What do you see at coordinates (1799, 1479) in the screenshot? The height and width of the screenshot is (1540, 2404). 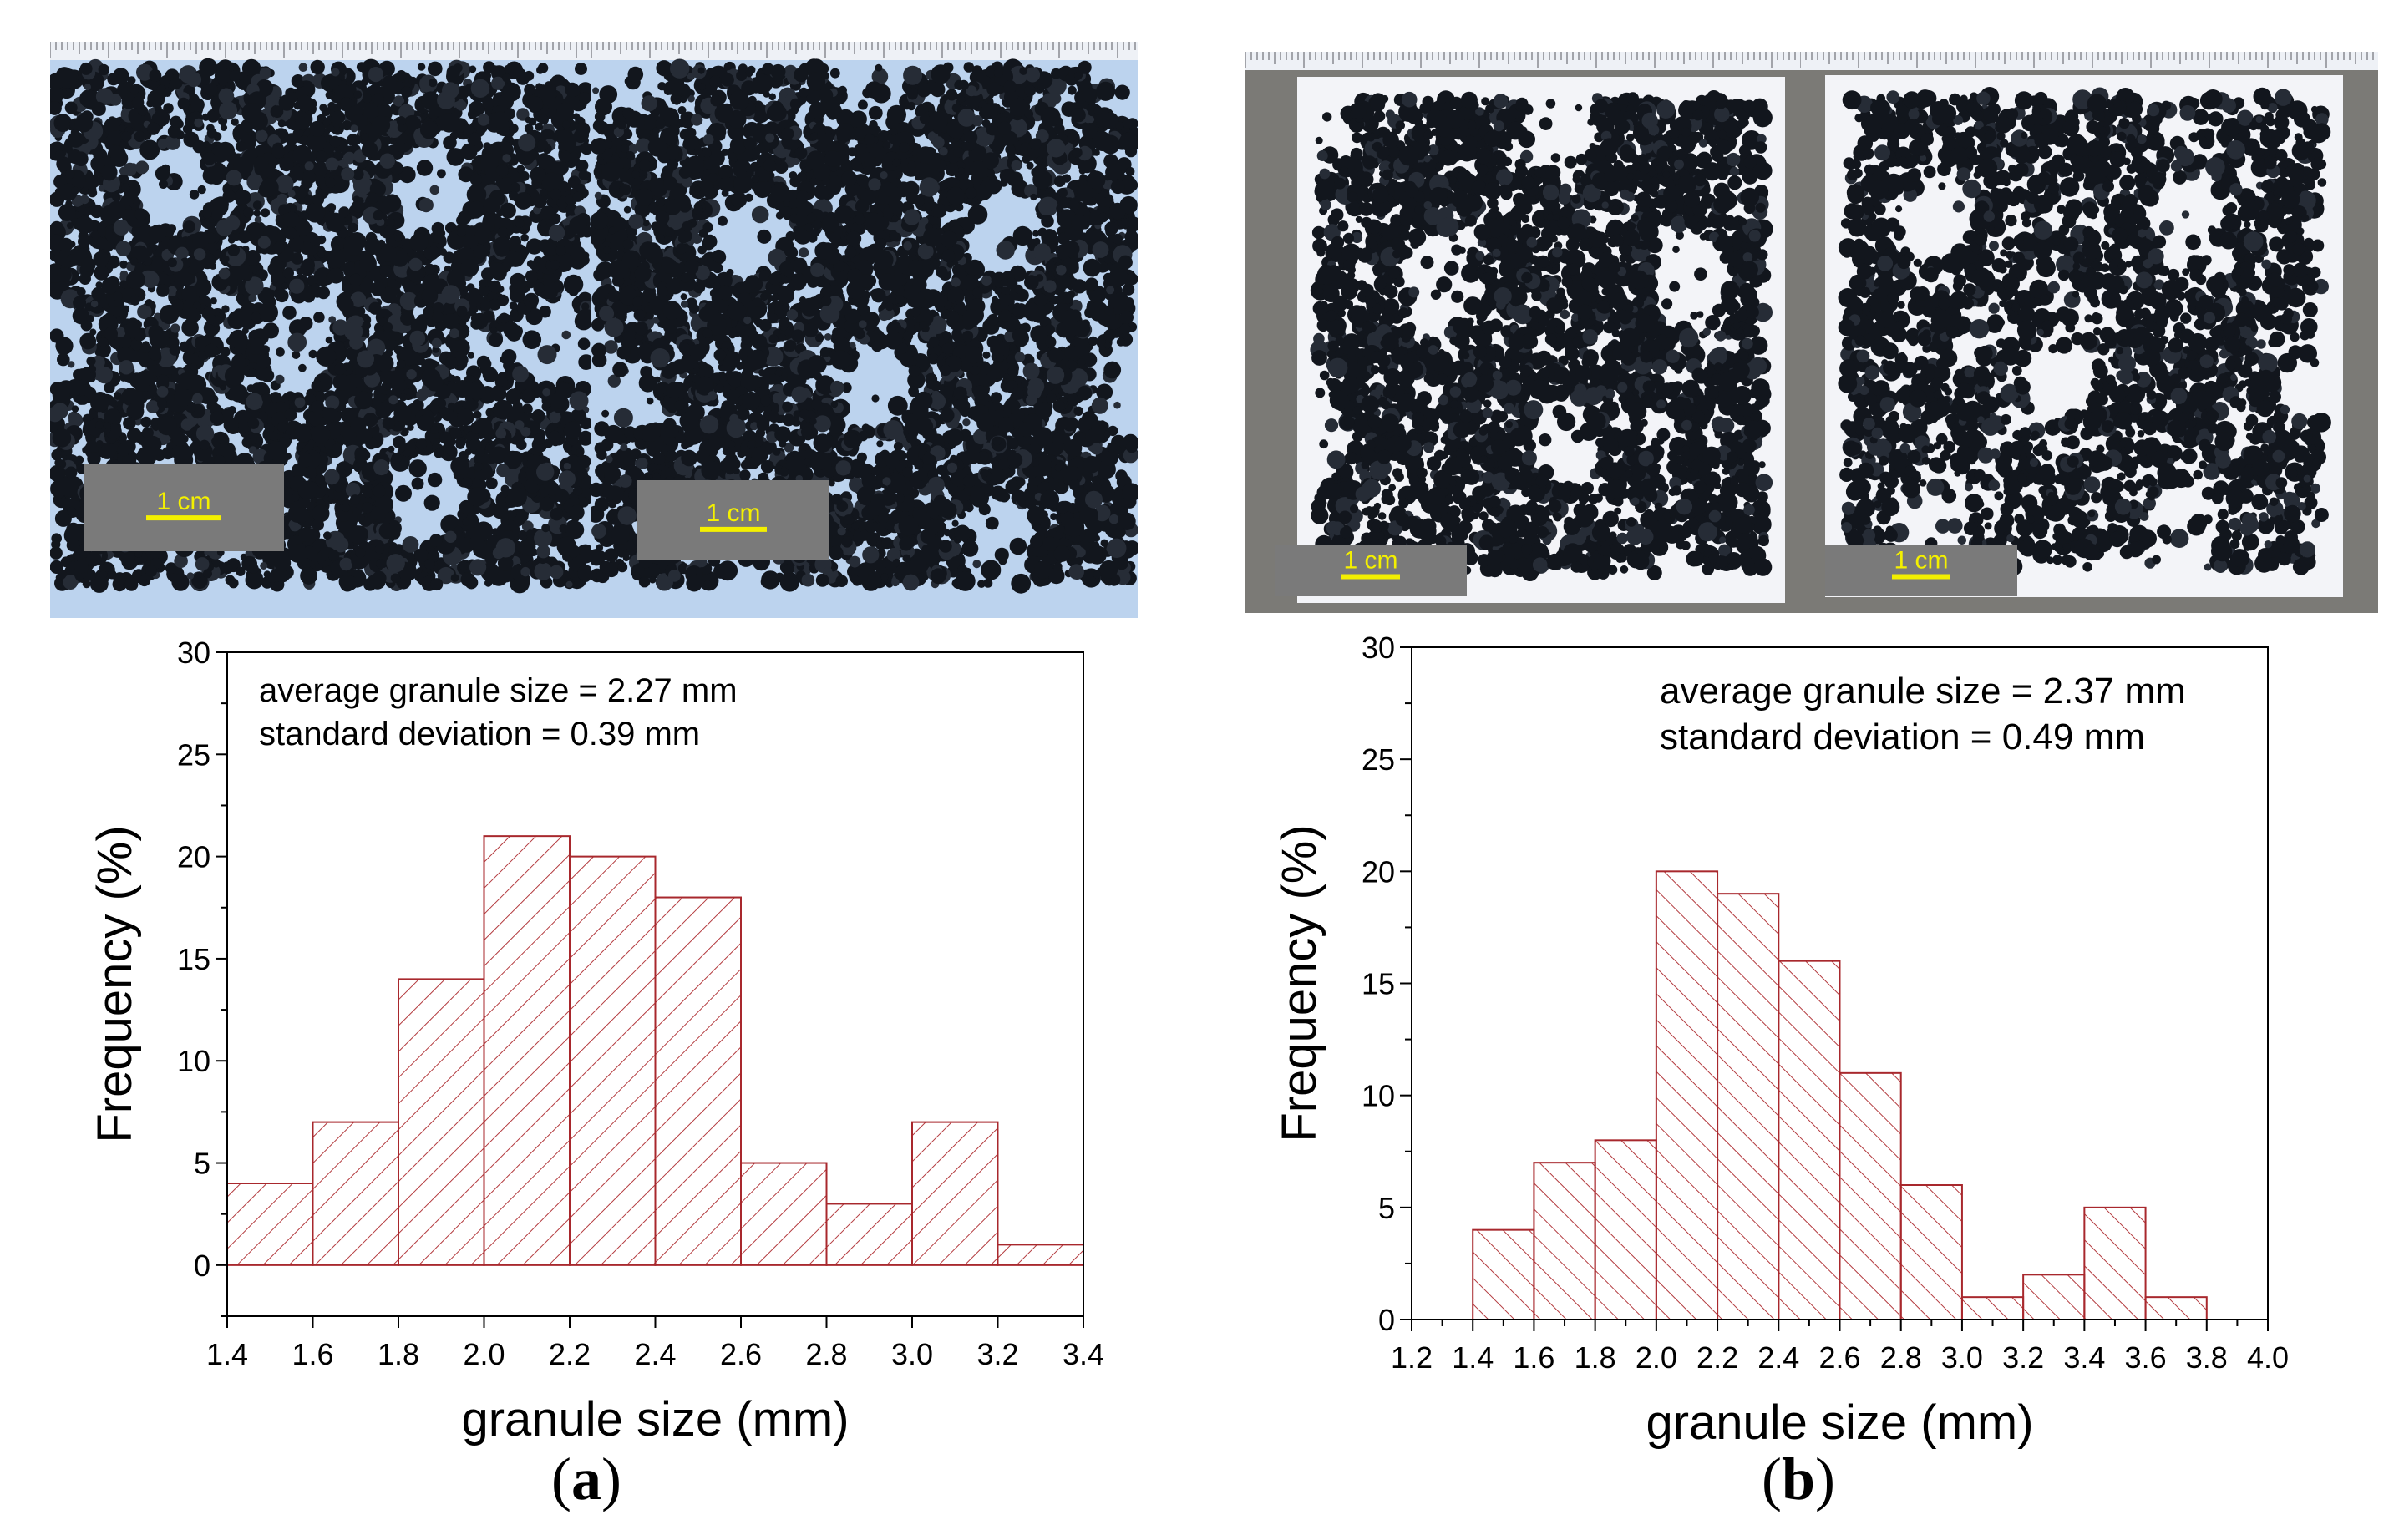 I see `panel-label-b: (b)` at bounding box center [1799, 1479].